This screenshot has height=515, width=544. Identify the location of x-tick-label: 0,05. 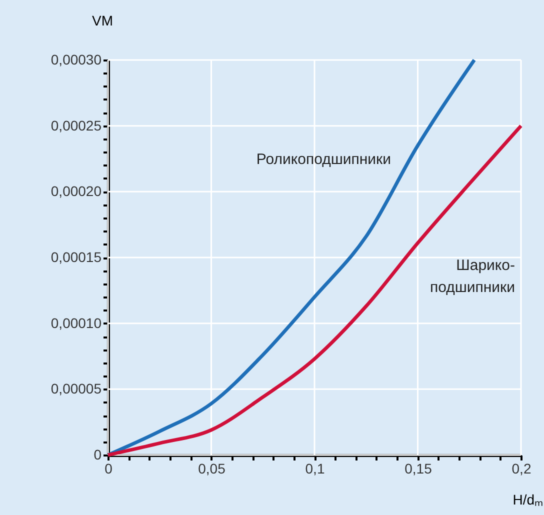
(212, 468).